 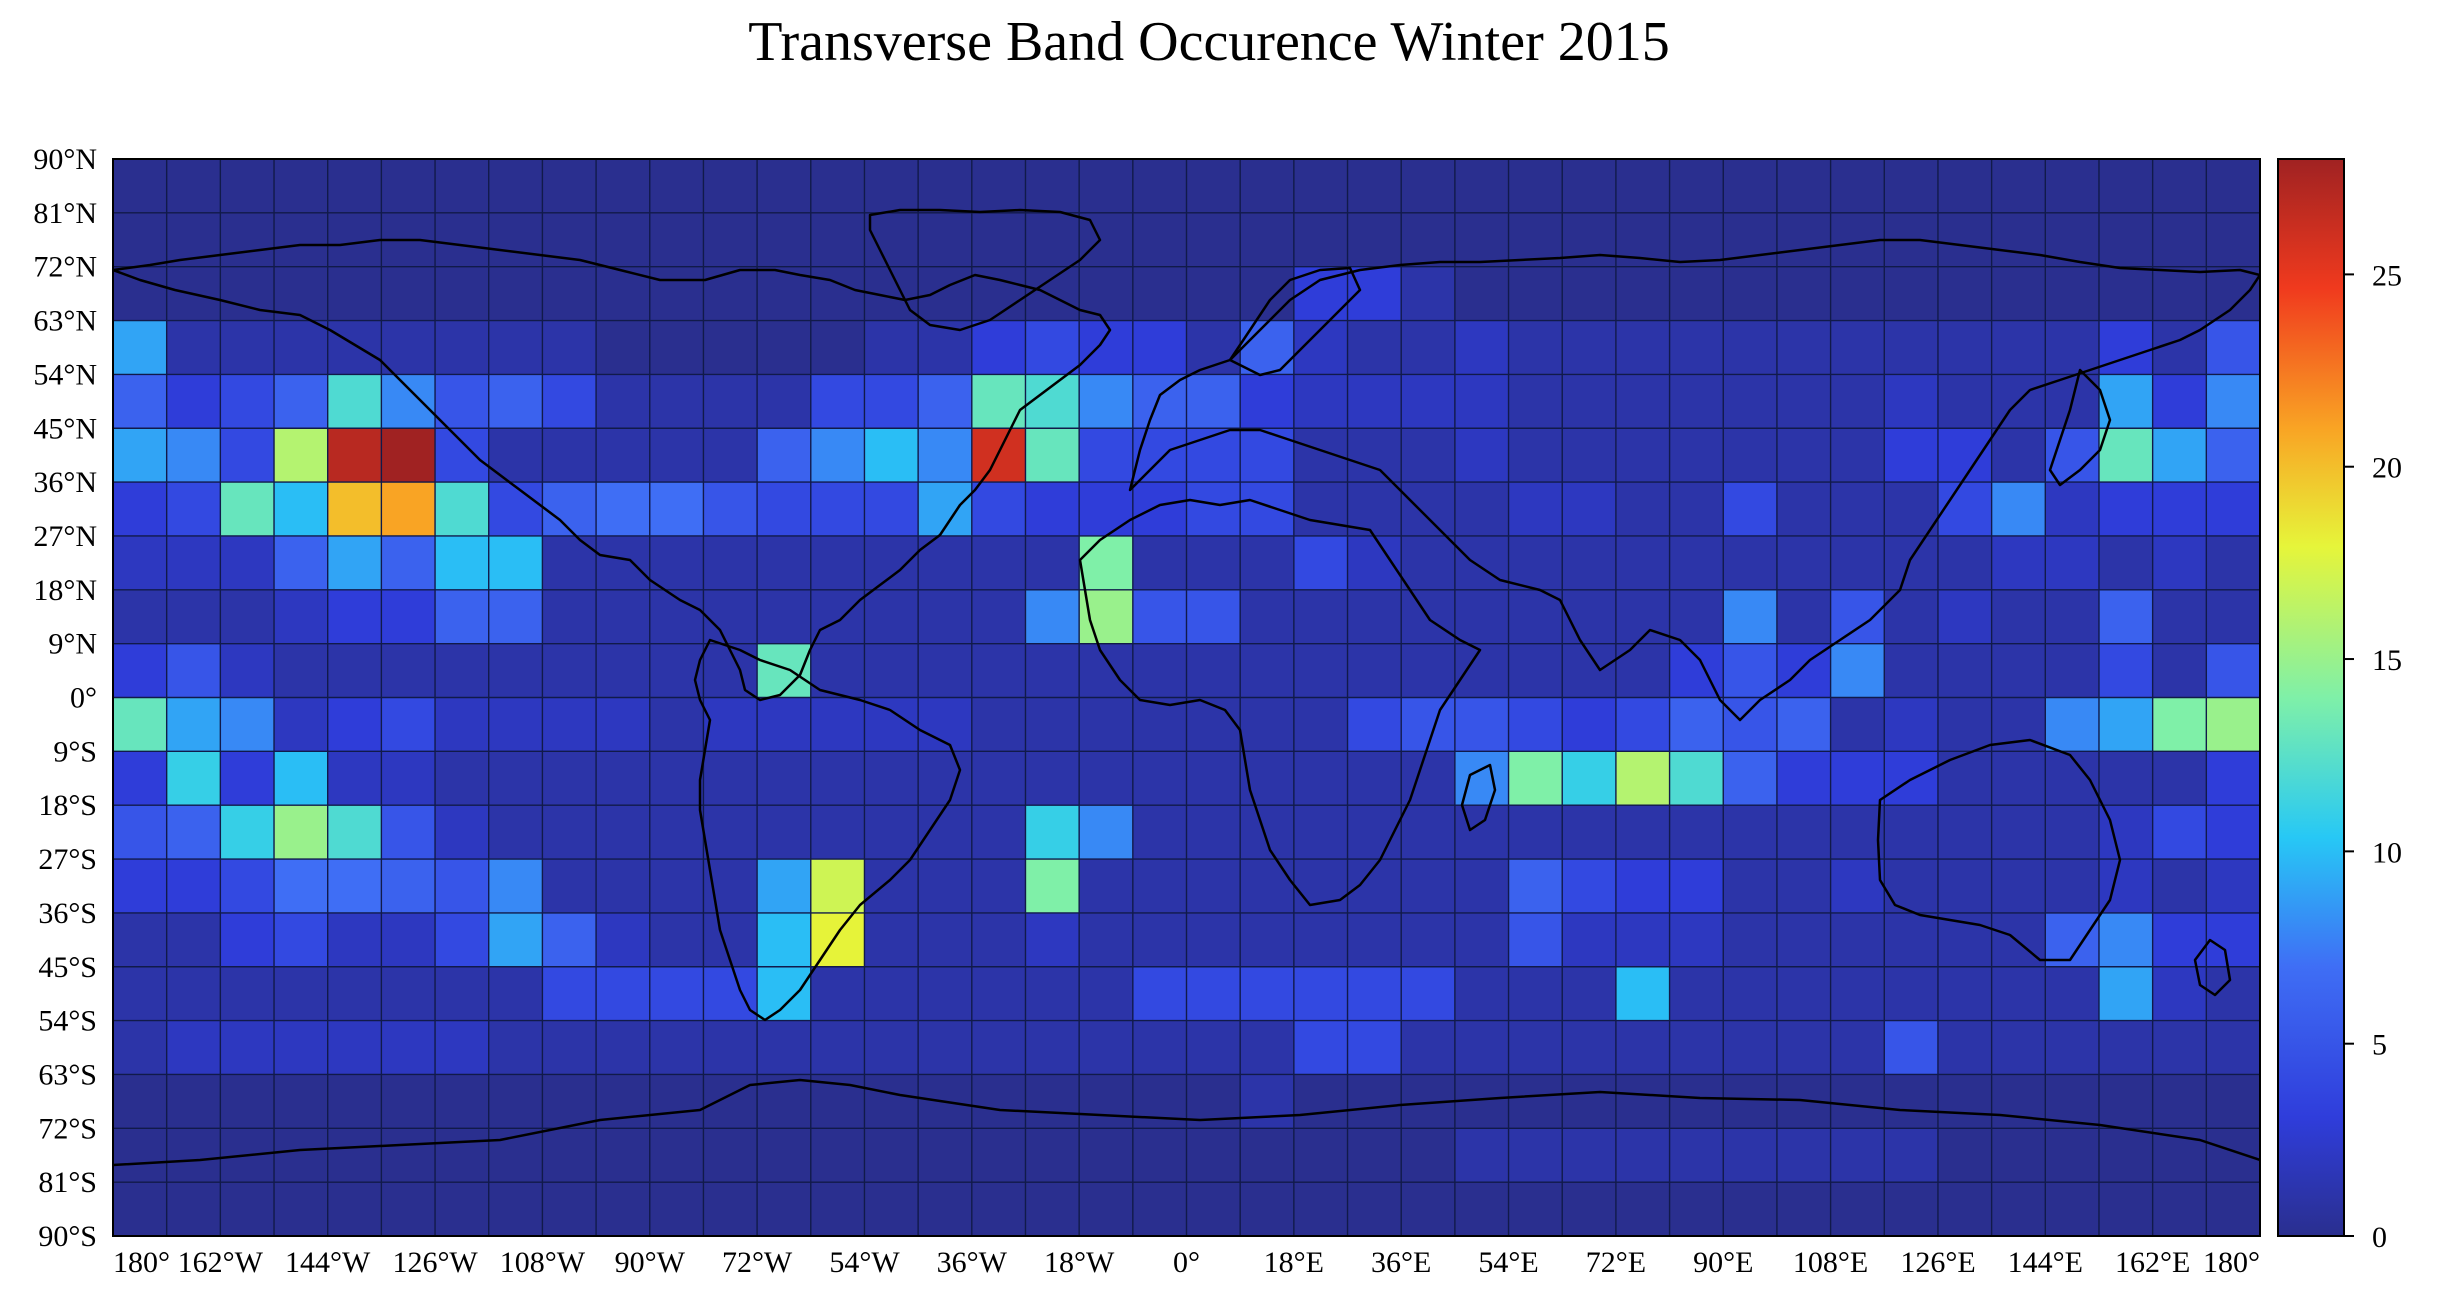 I want to click on coastline-south-america, so click(x=827, y=830).